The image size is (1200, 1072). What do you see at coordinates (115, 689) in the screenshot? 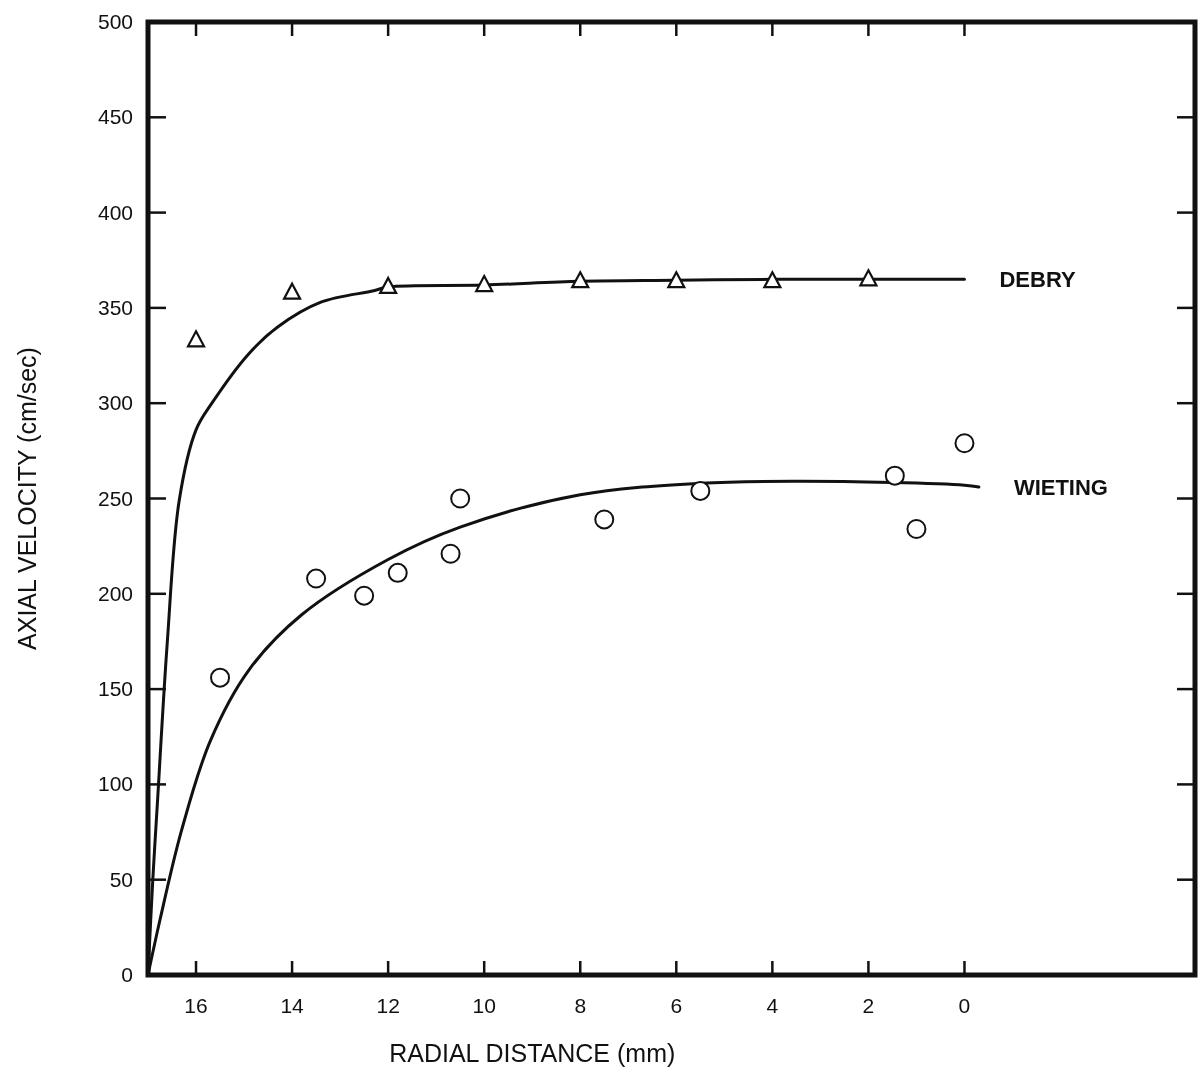
I see `y-tick-label: 150` at bounding box center [115, 689].